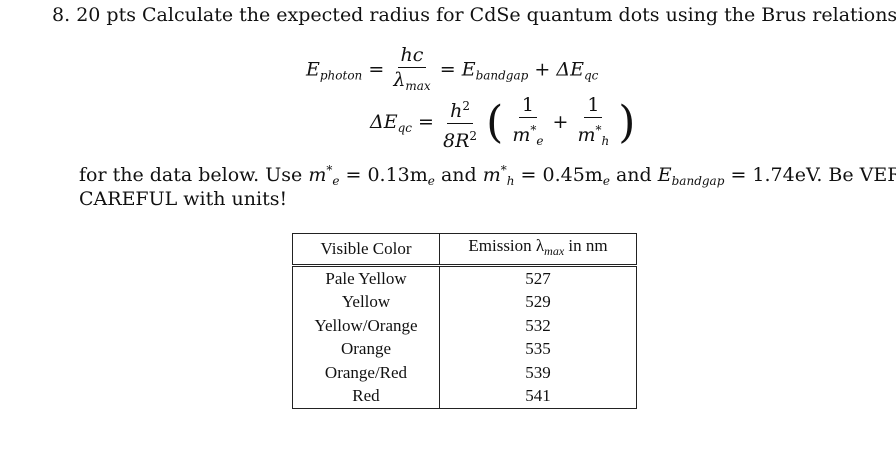  Describe the element at coordinates (366, 250) in the screenshot. I see `header-visible-color: Visible Color` at that location.